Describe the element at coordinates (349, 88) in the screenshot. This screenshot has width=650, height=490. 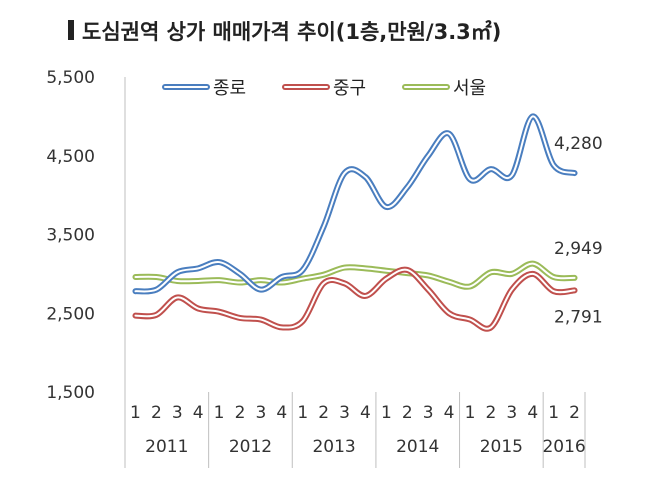
I see `legend-label: 중구` at that location.